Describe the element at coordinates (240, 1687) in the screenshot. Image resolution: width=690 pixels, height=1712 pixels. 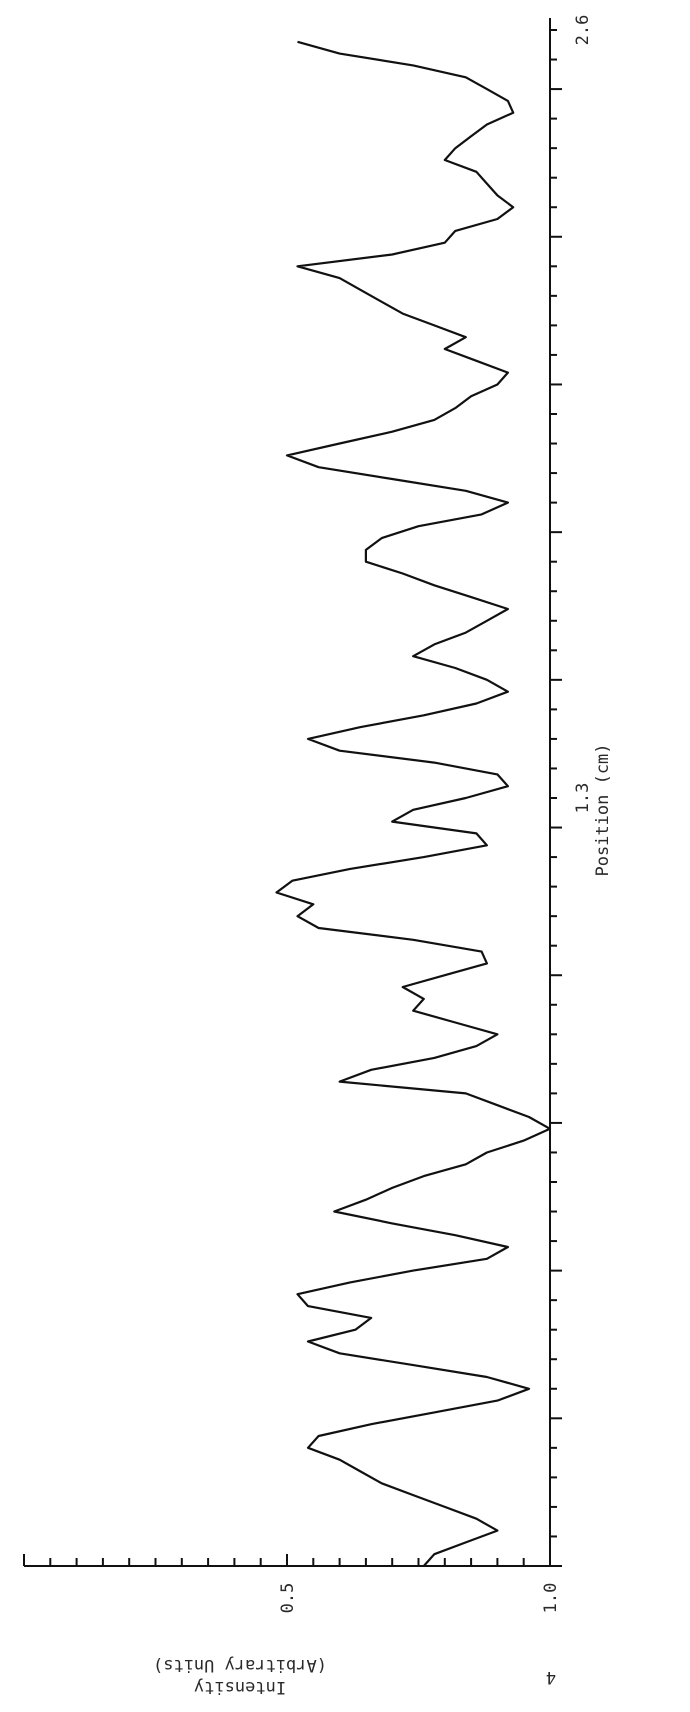
I see `intensity-axis-title-line1: Intensity` at that location.